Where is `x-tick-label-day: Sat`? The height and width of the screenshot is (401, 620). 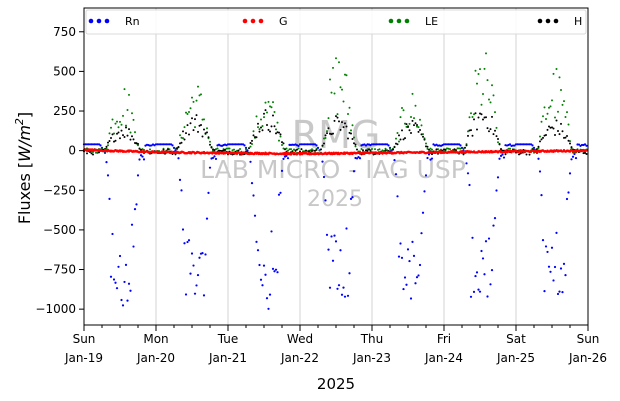 x-tick-label-day: Sat is located at coordinates (516, 339).